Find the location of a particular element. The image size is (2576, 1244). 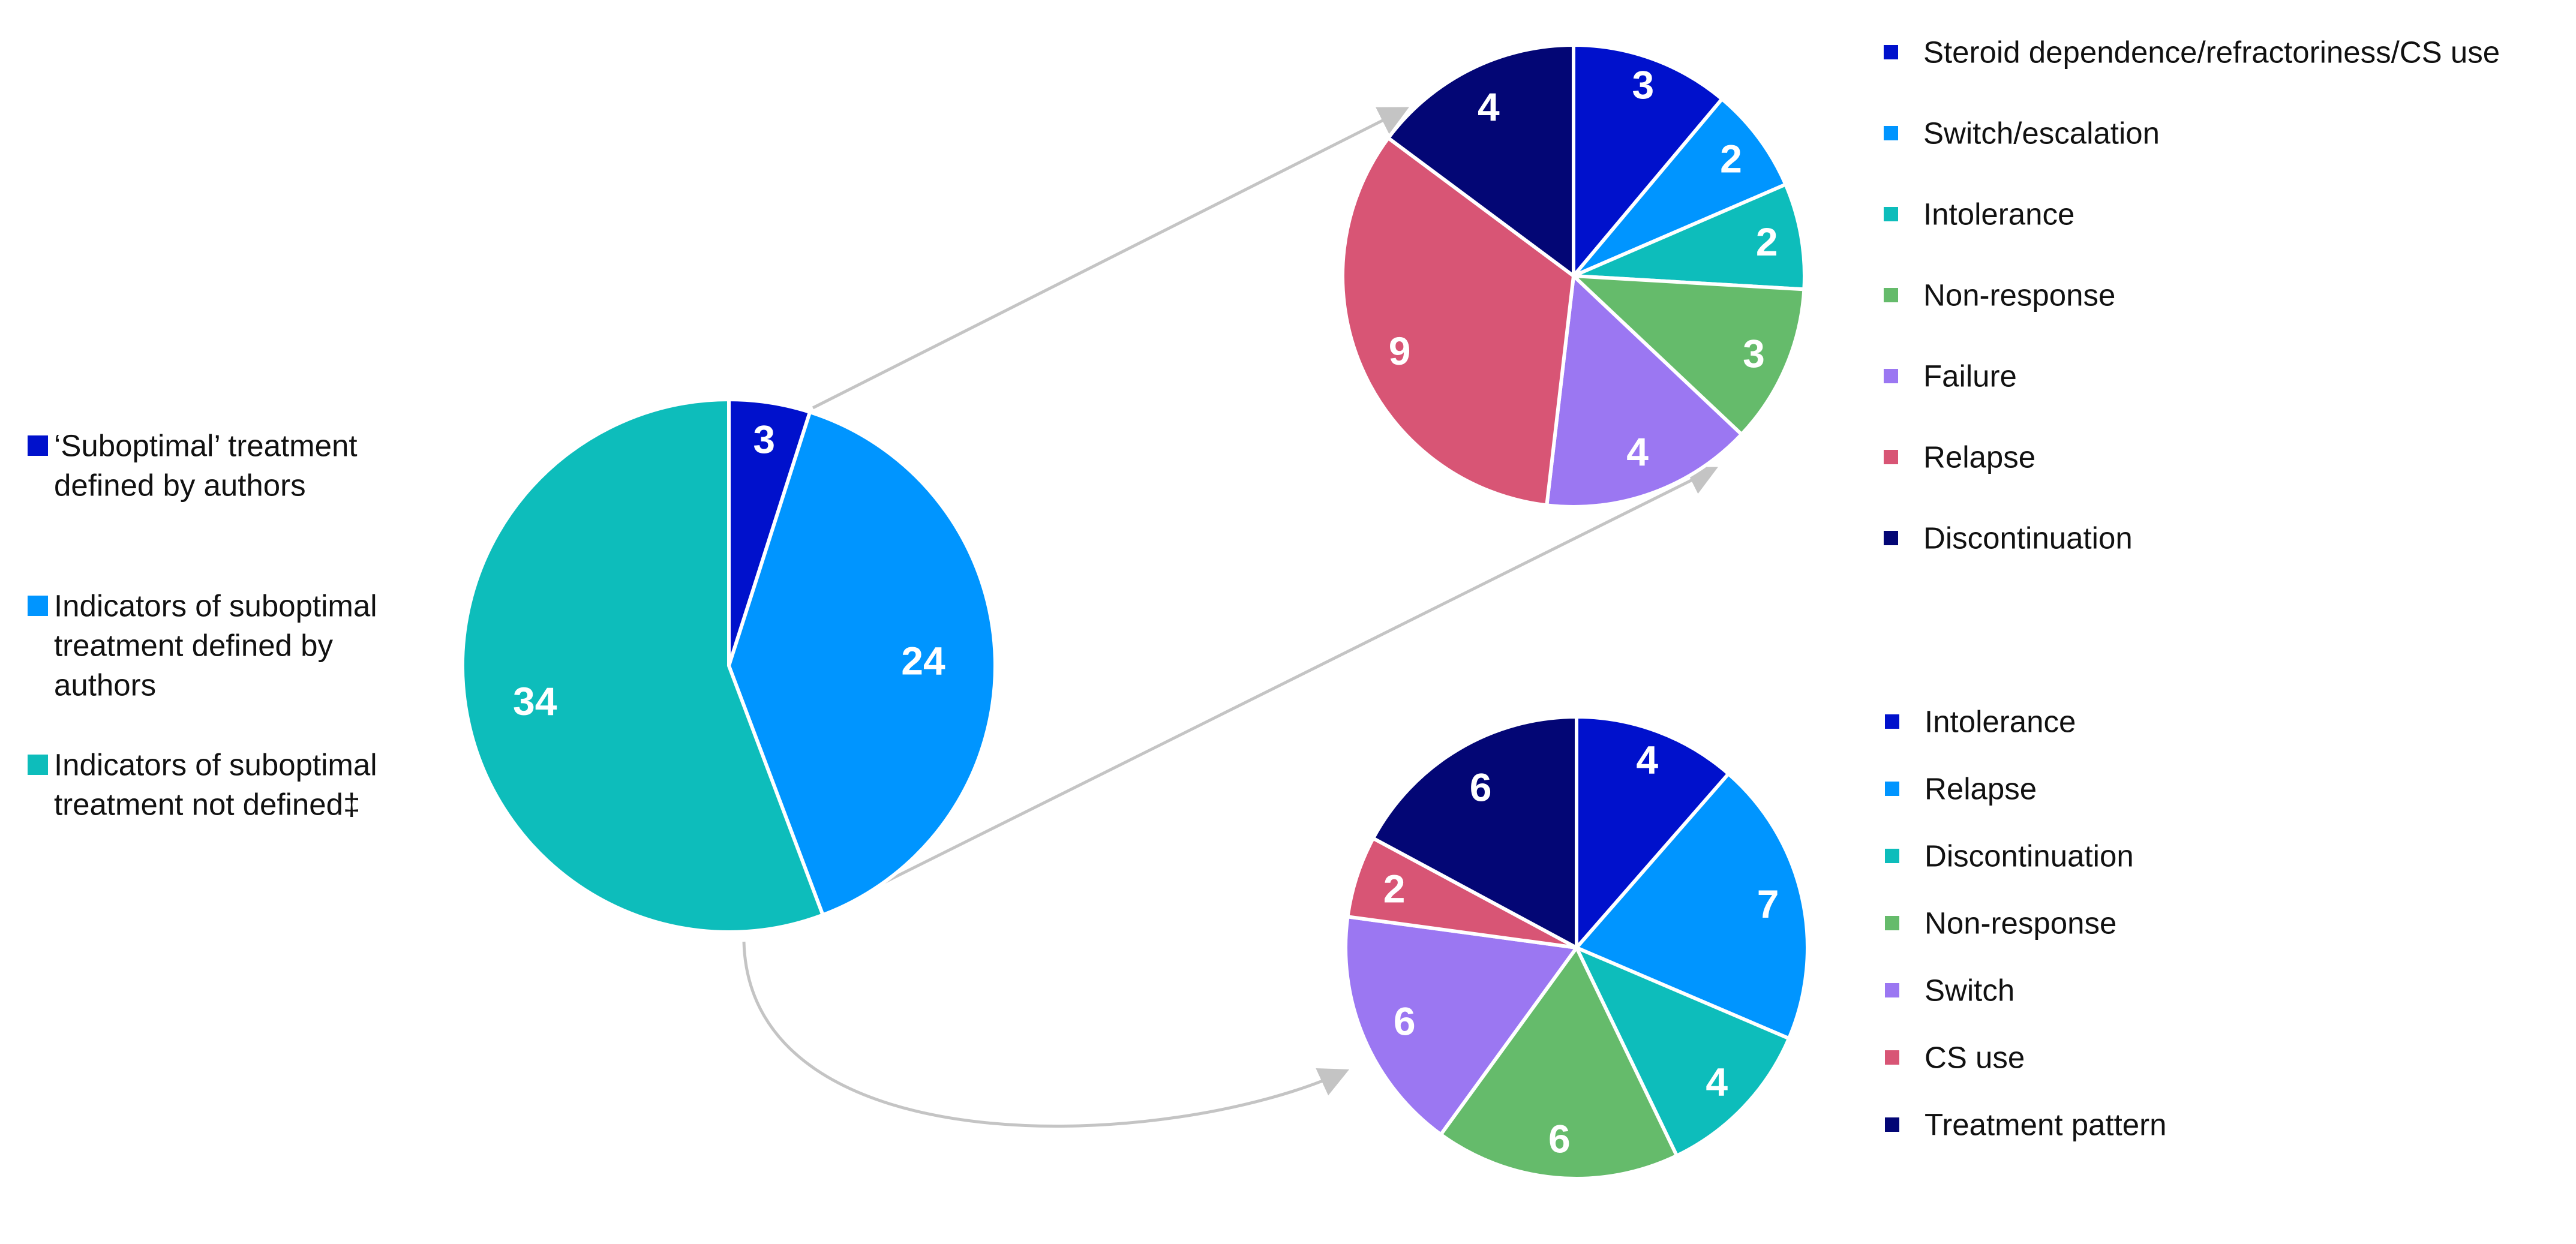

connector-arrow-to-upper-pie is located at coordinates (1110, 258).